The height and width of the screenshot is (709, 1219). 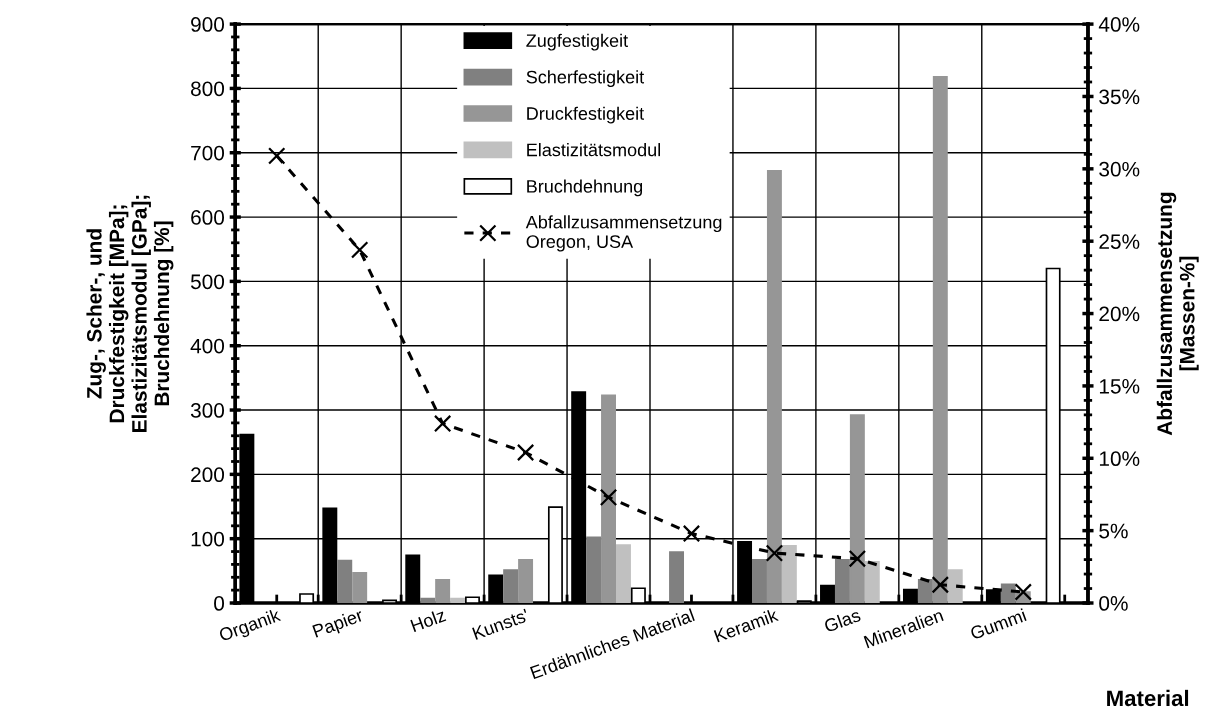 What do you see at coordinates (207, 282) in the screenshot?
I see `y-tick-label: 500` at bounding box center [207, 282].